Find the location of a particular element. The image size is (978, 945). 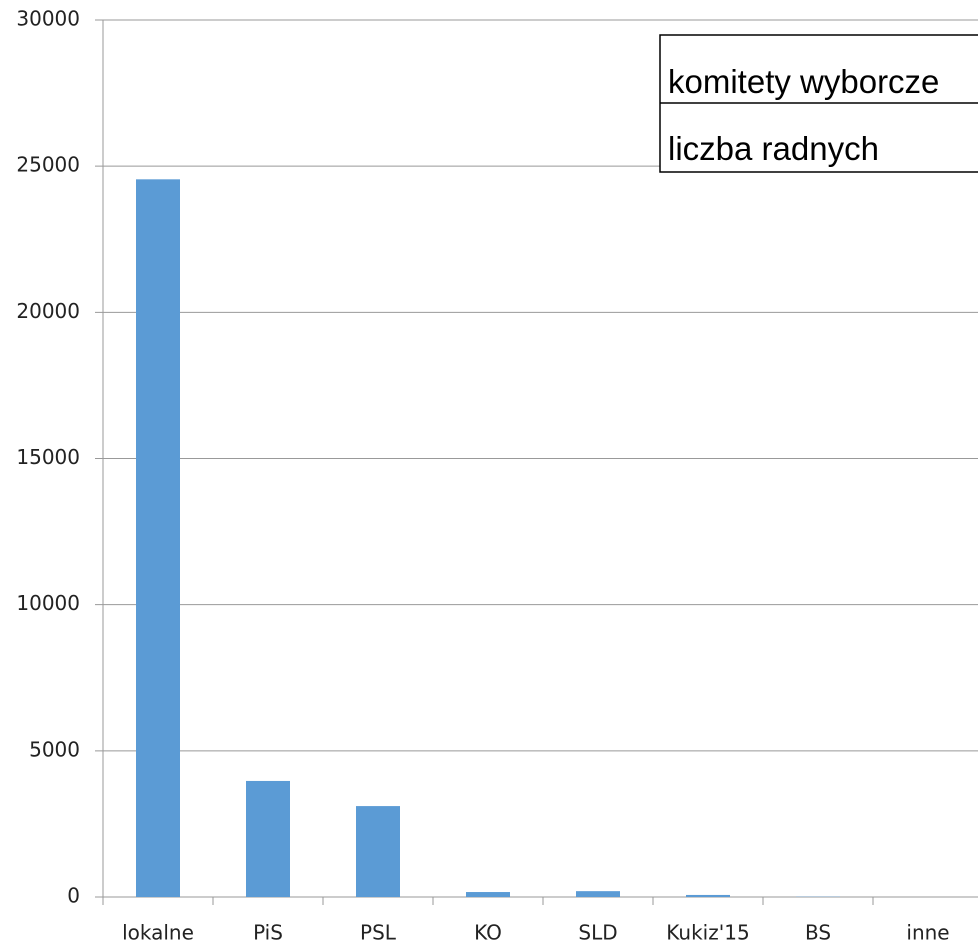

annotation: liczba radnych is located at coordinates (773, 148).